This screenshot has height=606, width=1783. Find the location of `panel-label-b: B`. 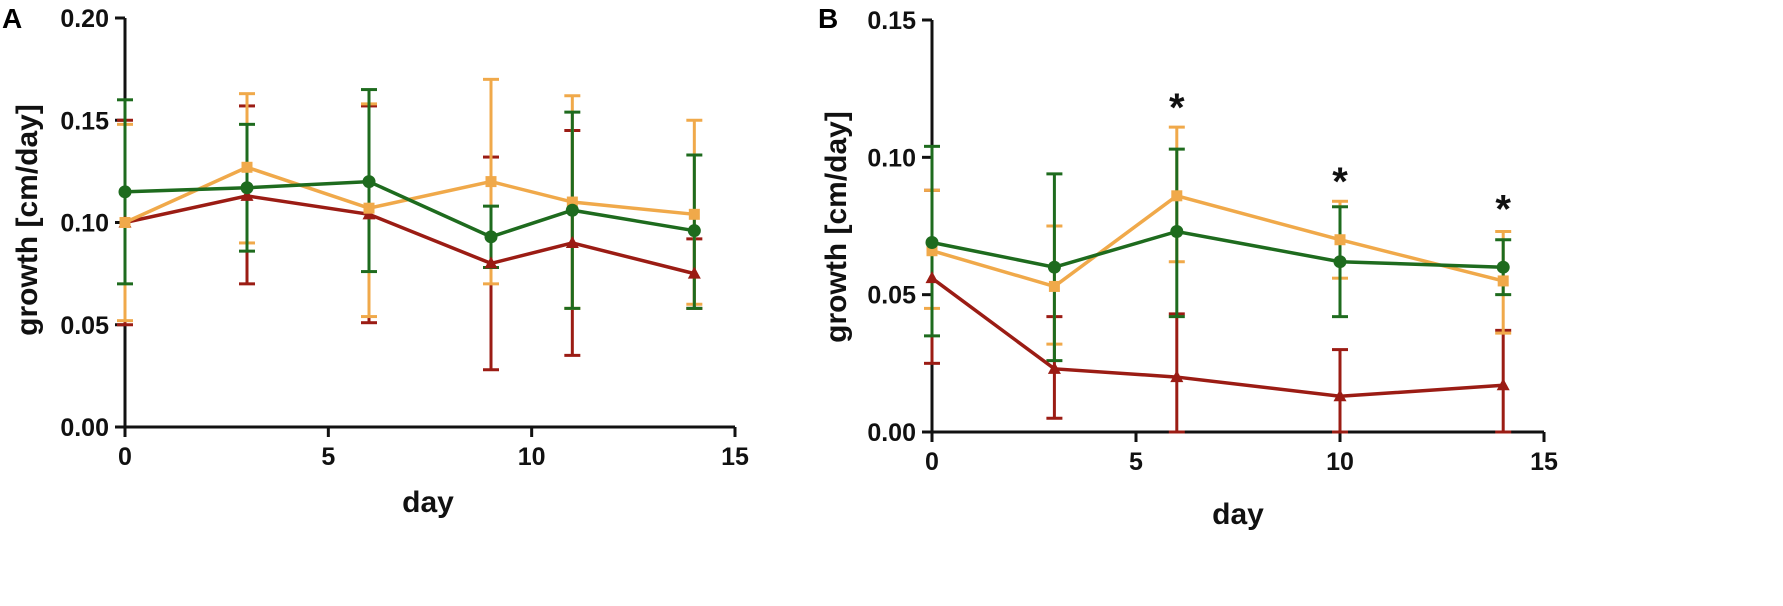

panel-label-b: B is located at coordinates (828, 18).